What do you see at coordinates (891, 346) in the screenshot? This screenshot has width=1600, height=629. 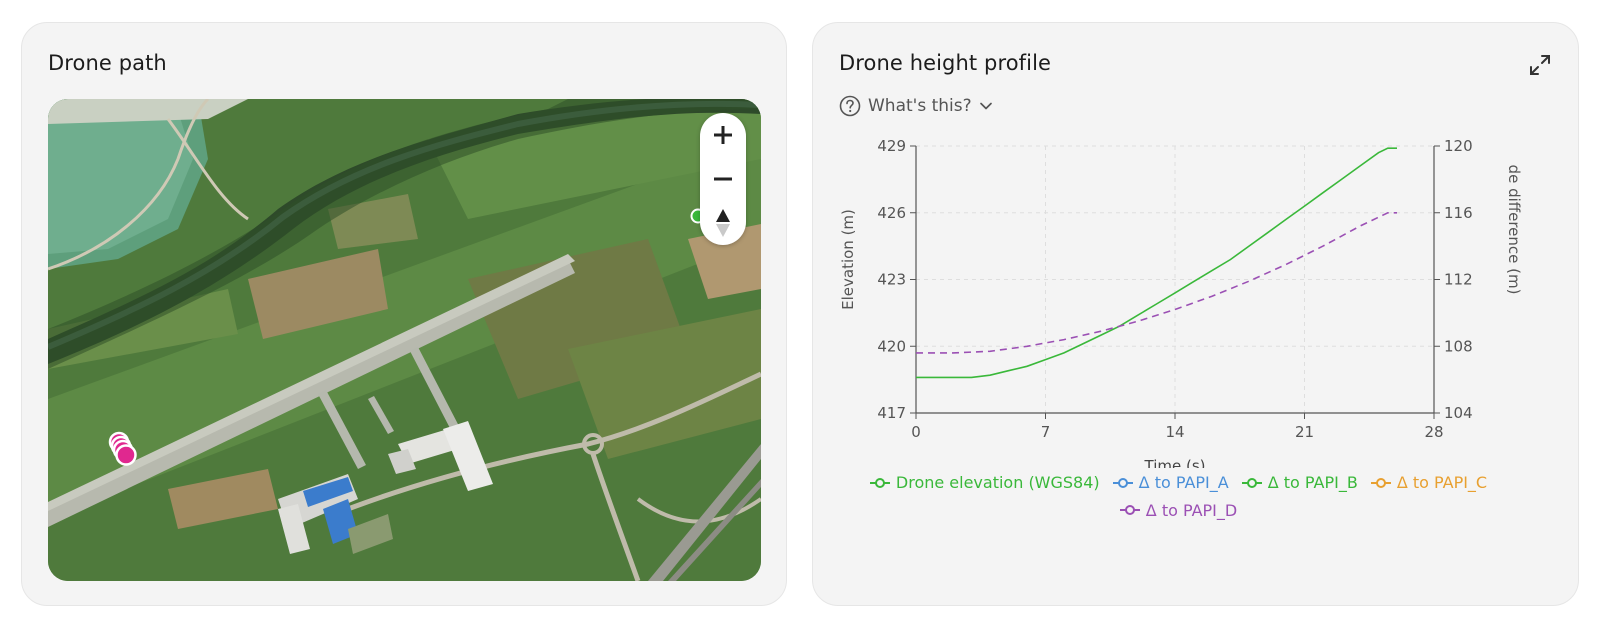 I see `y-tick-label: 420` at bounding box center [891, 346].